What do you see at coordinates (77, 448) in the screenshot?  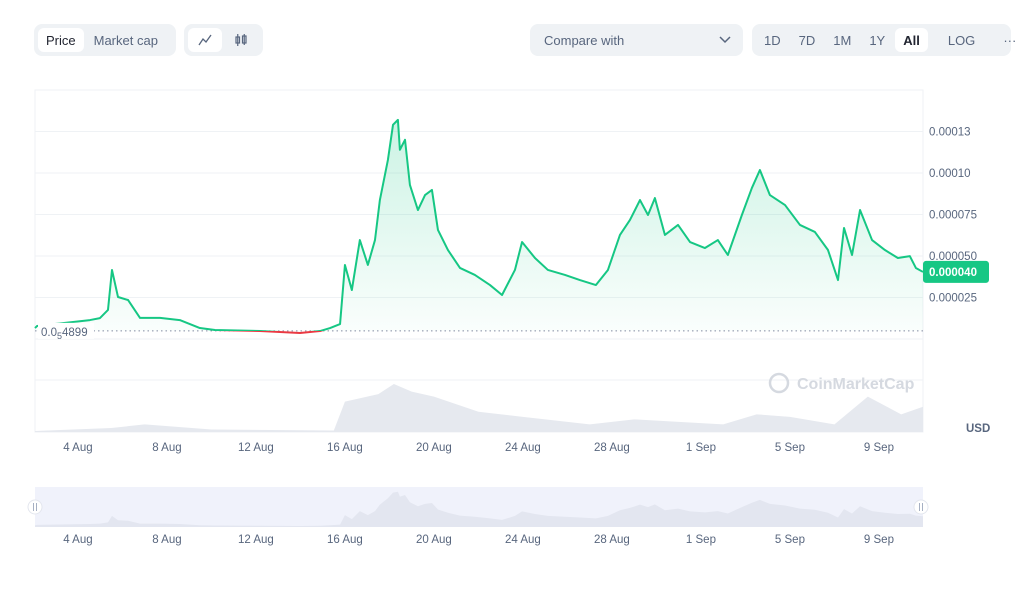 I see `x-tick-label: 4 Aug` at bounding box center [77, 448].